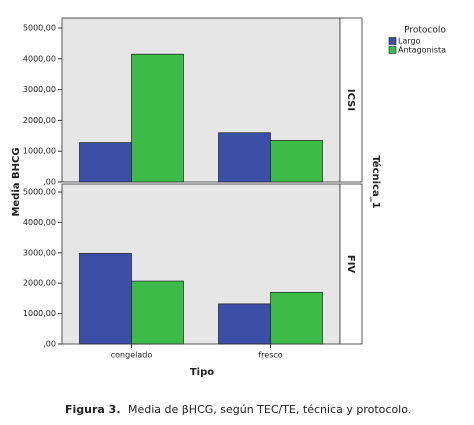 The image size is (474, 425). Describe the element at coordinates (16, 181) in the screenshot. I see `y-axis-label: Media BHCG` at that location.